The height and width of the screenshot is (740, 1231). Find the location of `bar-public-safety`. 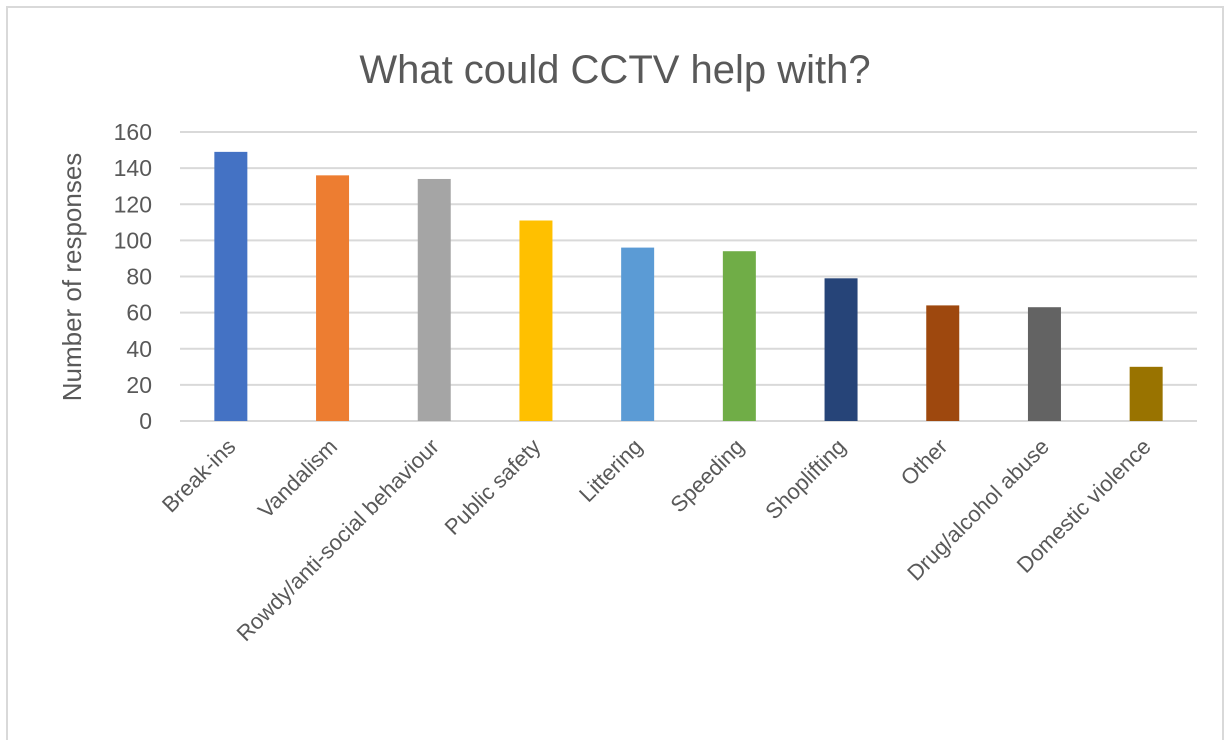

bar-public-safety is located at coordinates (536, 320).